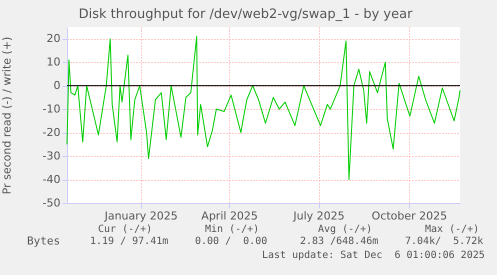 This screenshot has height=275, width=497. I want to click on chart-title: Disk throughput for /dev/web2-vg/swap_1 - by year, so click(246, 14).